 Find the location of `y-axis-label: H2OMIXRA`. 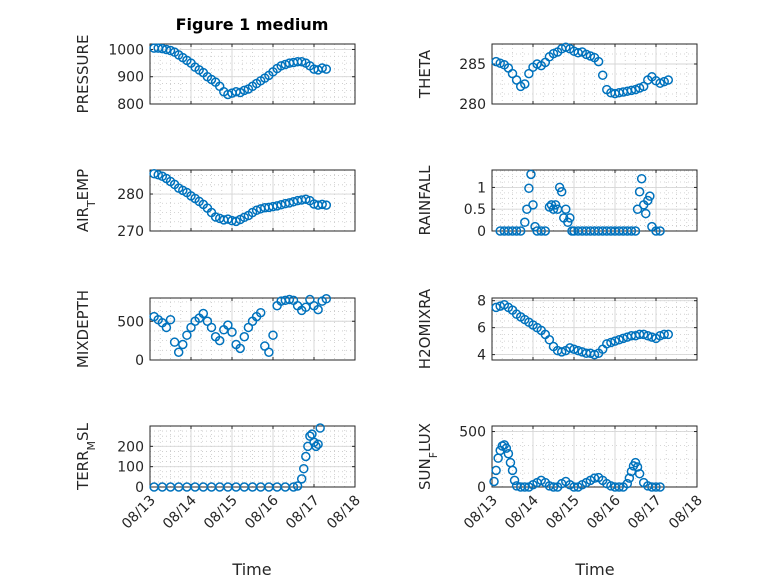

y-axis-label: H2OMIXRA is located at coordinates (425, 328).